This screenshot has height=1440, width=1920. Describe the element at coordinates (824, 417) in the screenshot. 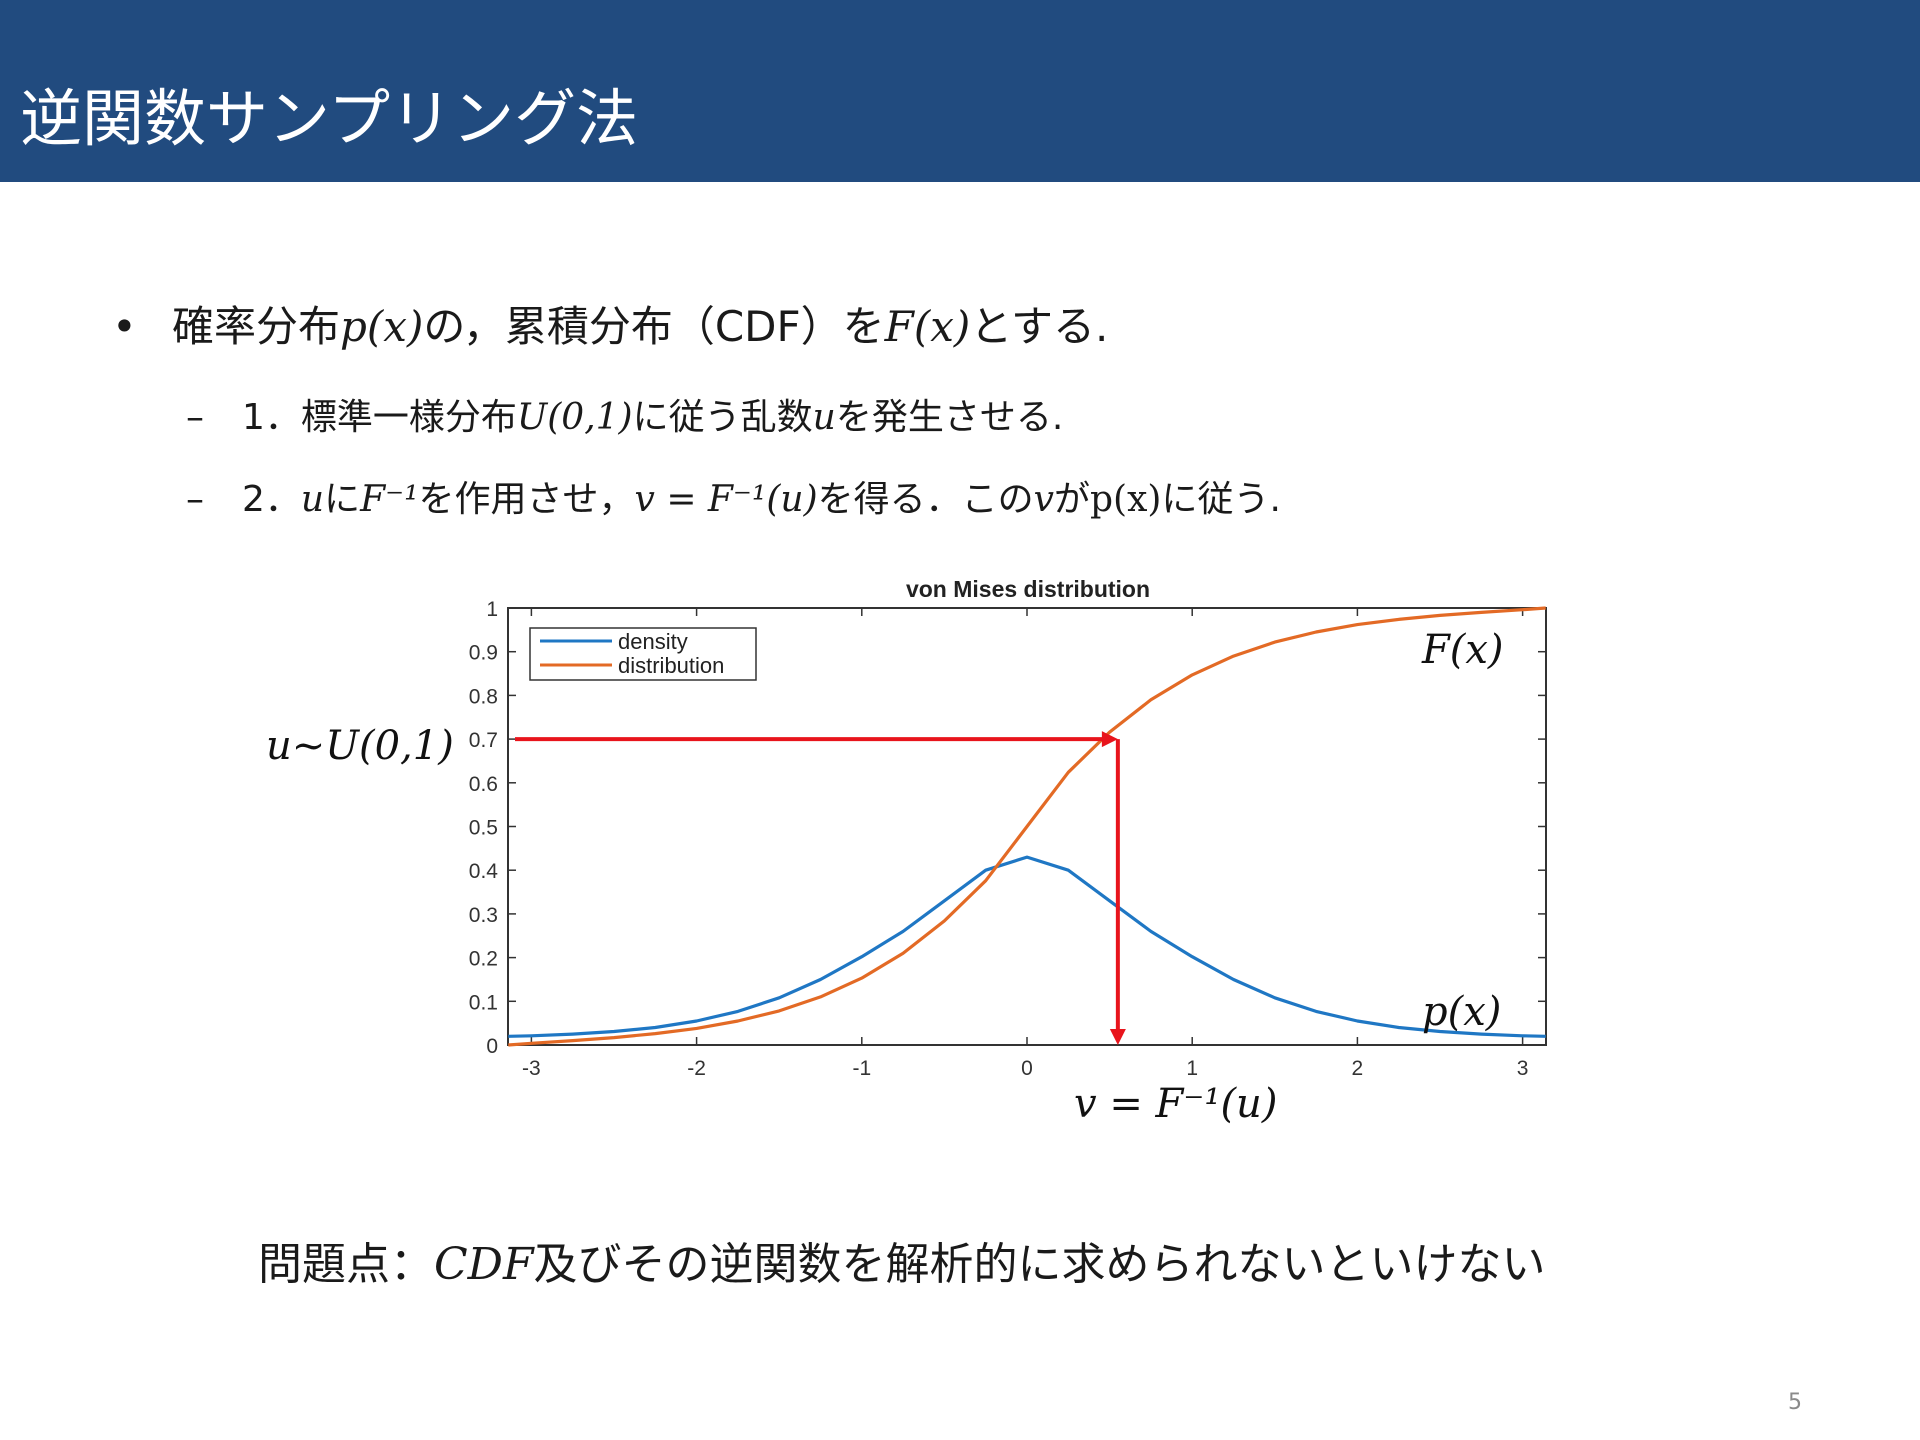

I see `sub1-math-u: u` at that location.